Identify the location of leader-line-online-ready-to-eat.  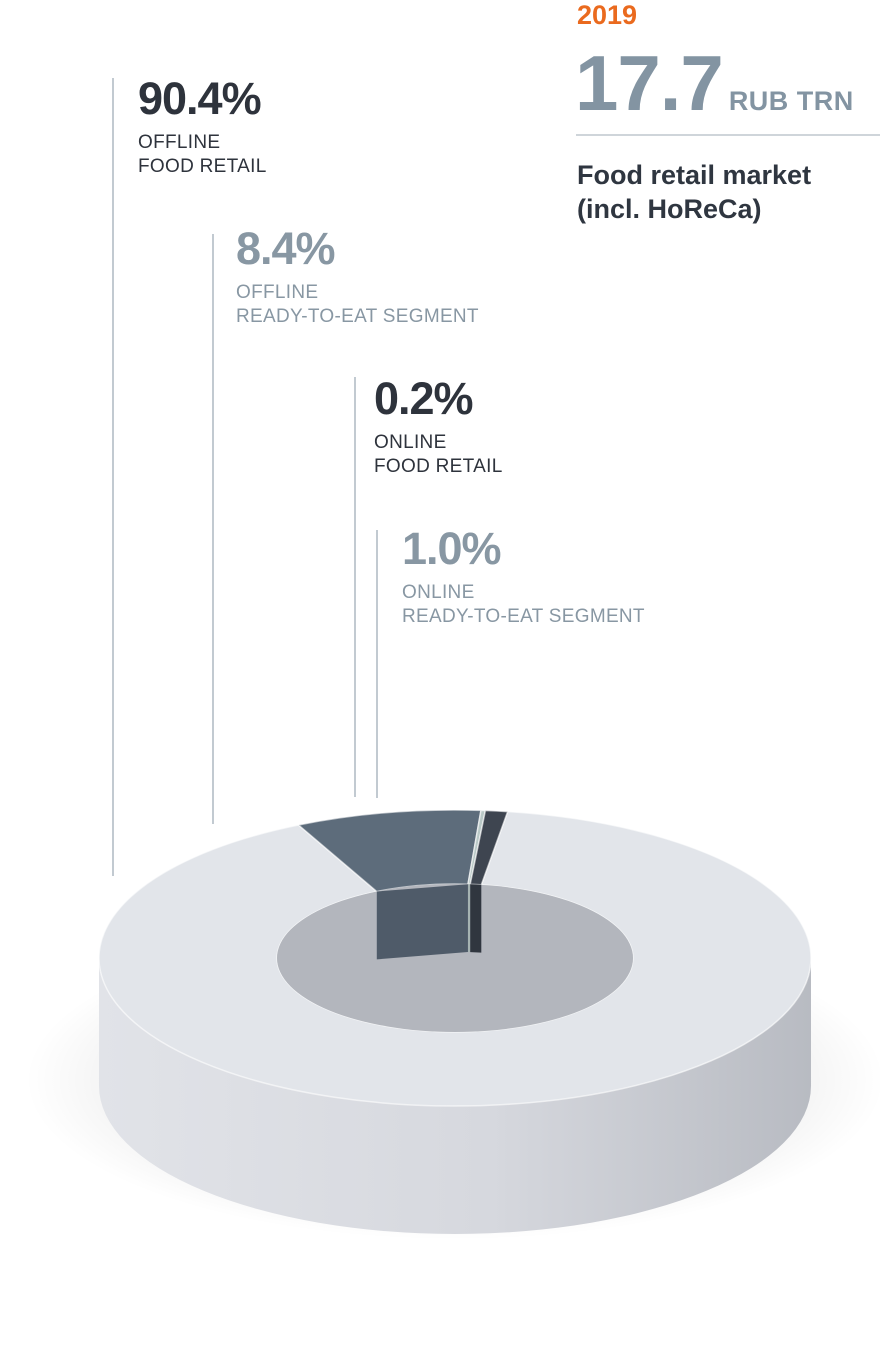
(377, 664).